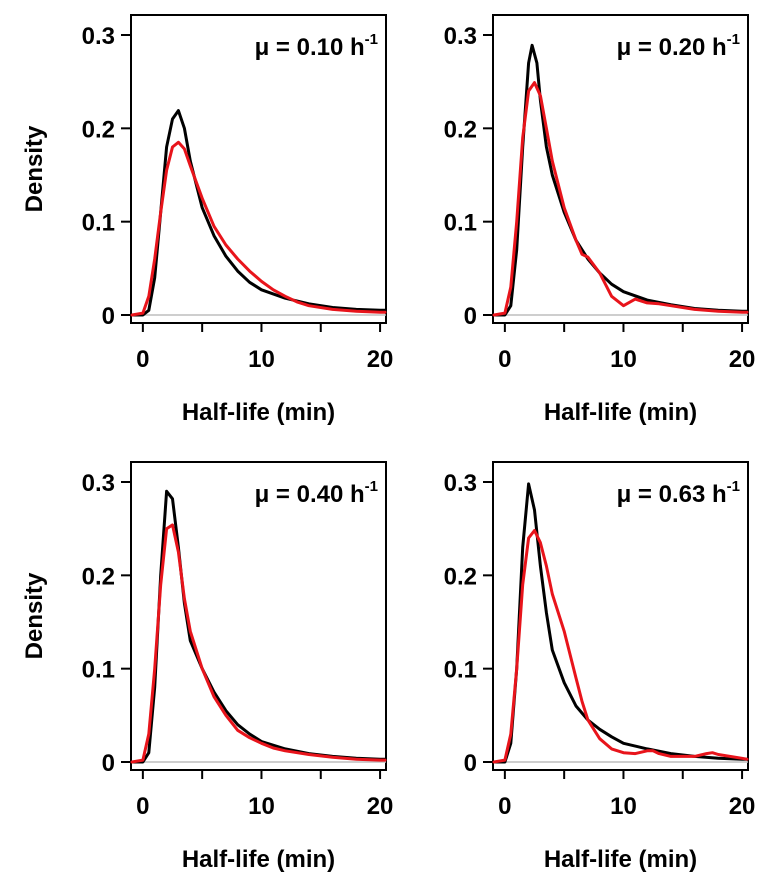 The image size is (769, 876). Describe the element at coordinates (310, 47) in the screenshot. I see `annotation-main: μ = 0.10 h` at that location.